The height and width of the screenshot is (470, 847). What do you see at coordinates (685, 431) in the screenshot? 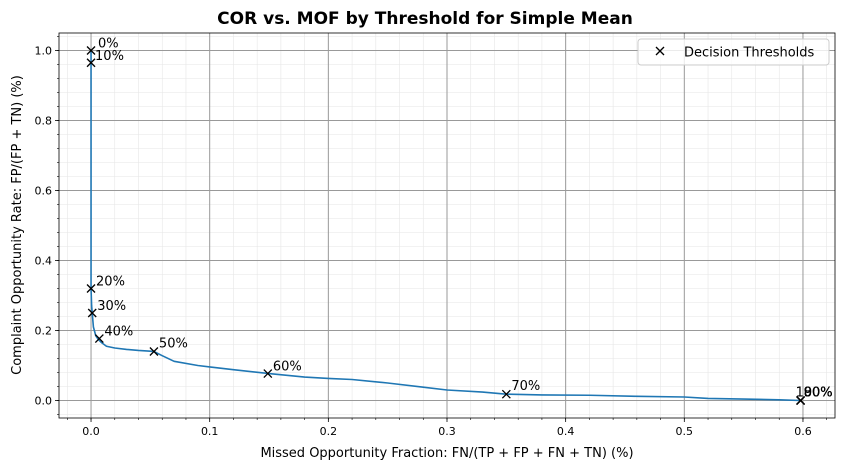
I see `x-tick-label: 0.5` at bounding box center [685, 431].